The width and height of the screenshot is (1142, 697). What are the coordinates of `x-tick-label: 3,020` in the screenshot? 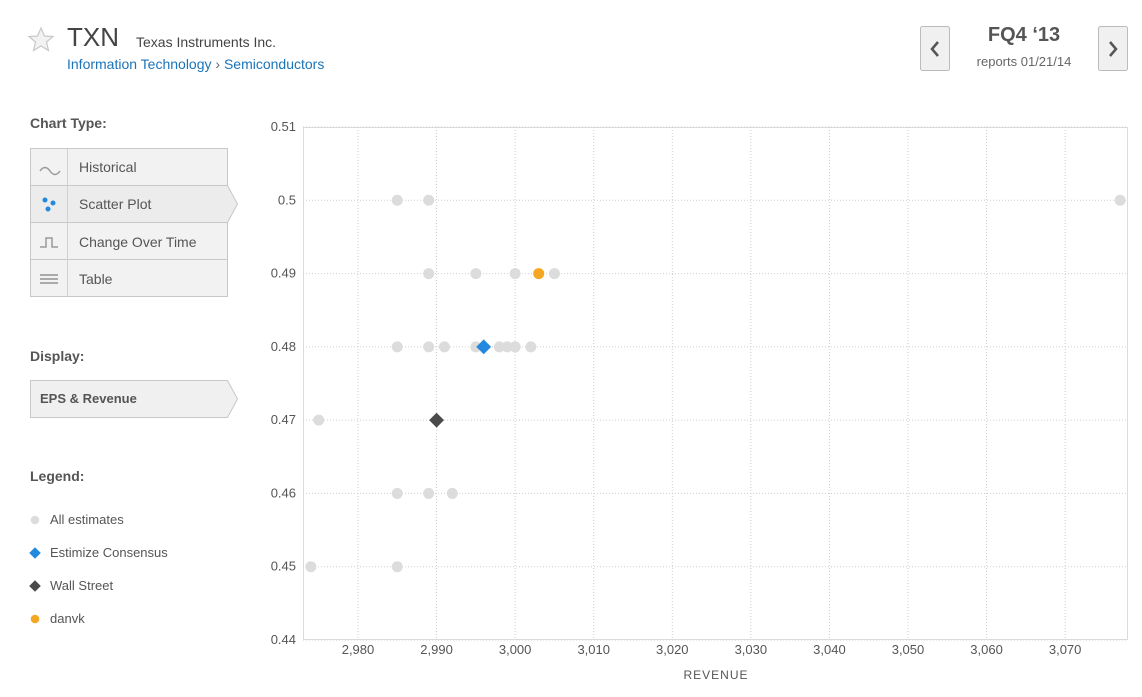 It's located at (672, 649).